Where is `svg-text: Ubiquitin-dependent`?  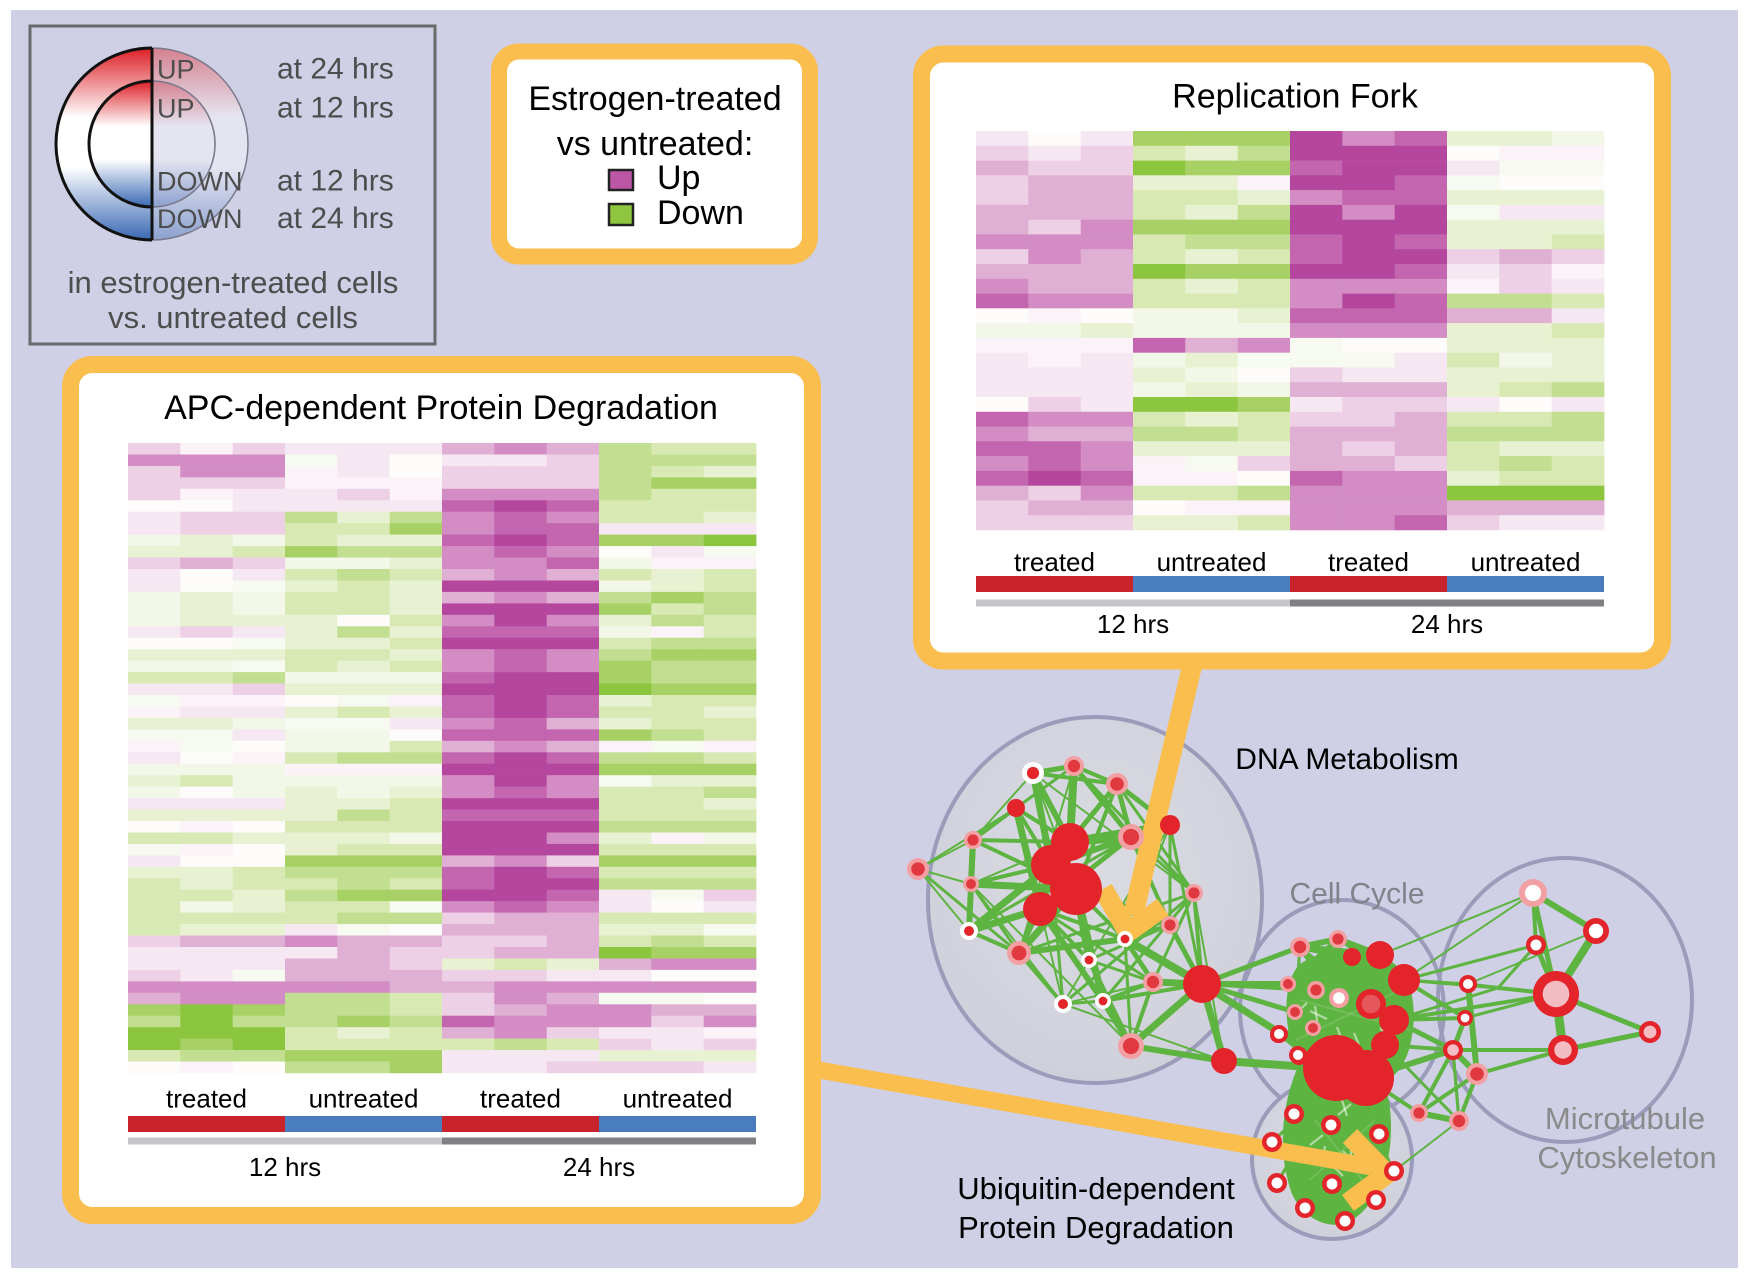 svg-text: Ubiquitin-dependent is located at coordinates (1096, 1188).